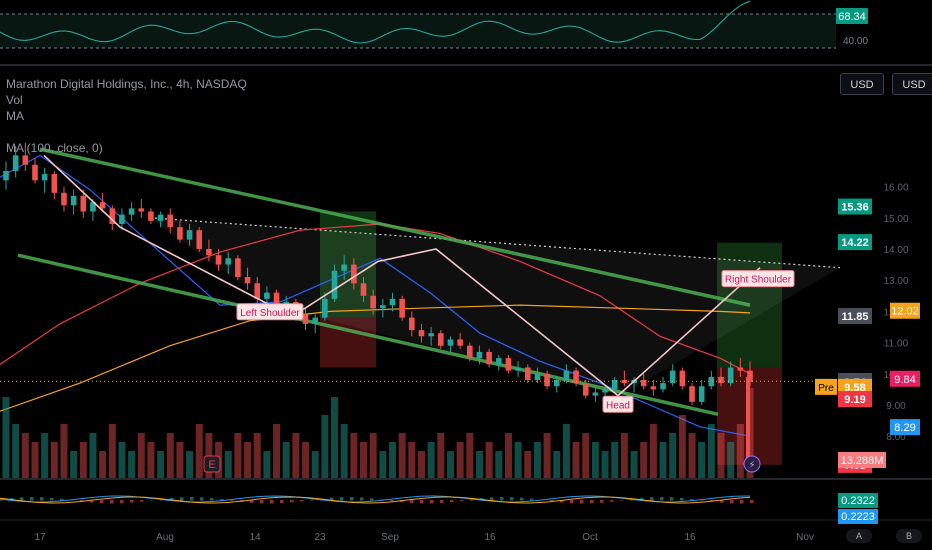 This screenshot has height=550, width=932. Describe the element at coordinates (54, 148) in the screenshot. I see `ma100-legend: MA (100, close, 0)` at that location.